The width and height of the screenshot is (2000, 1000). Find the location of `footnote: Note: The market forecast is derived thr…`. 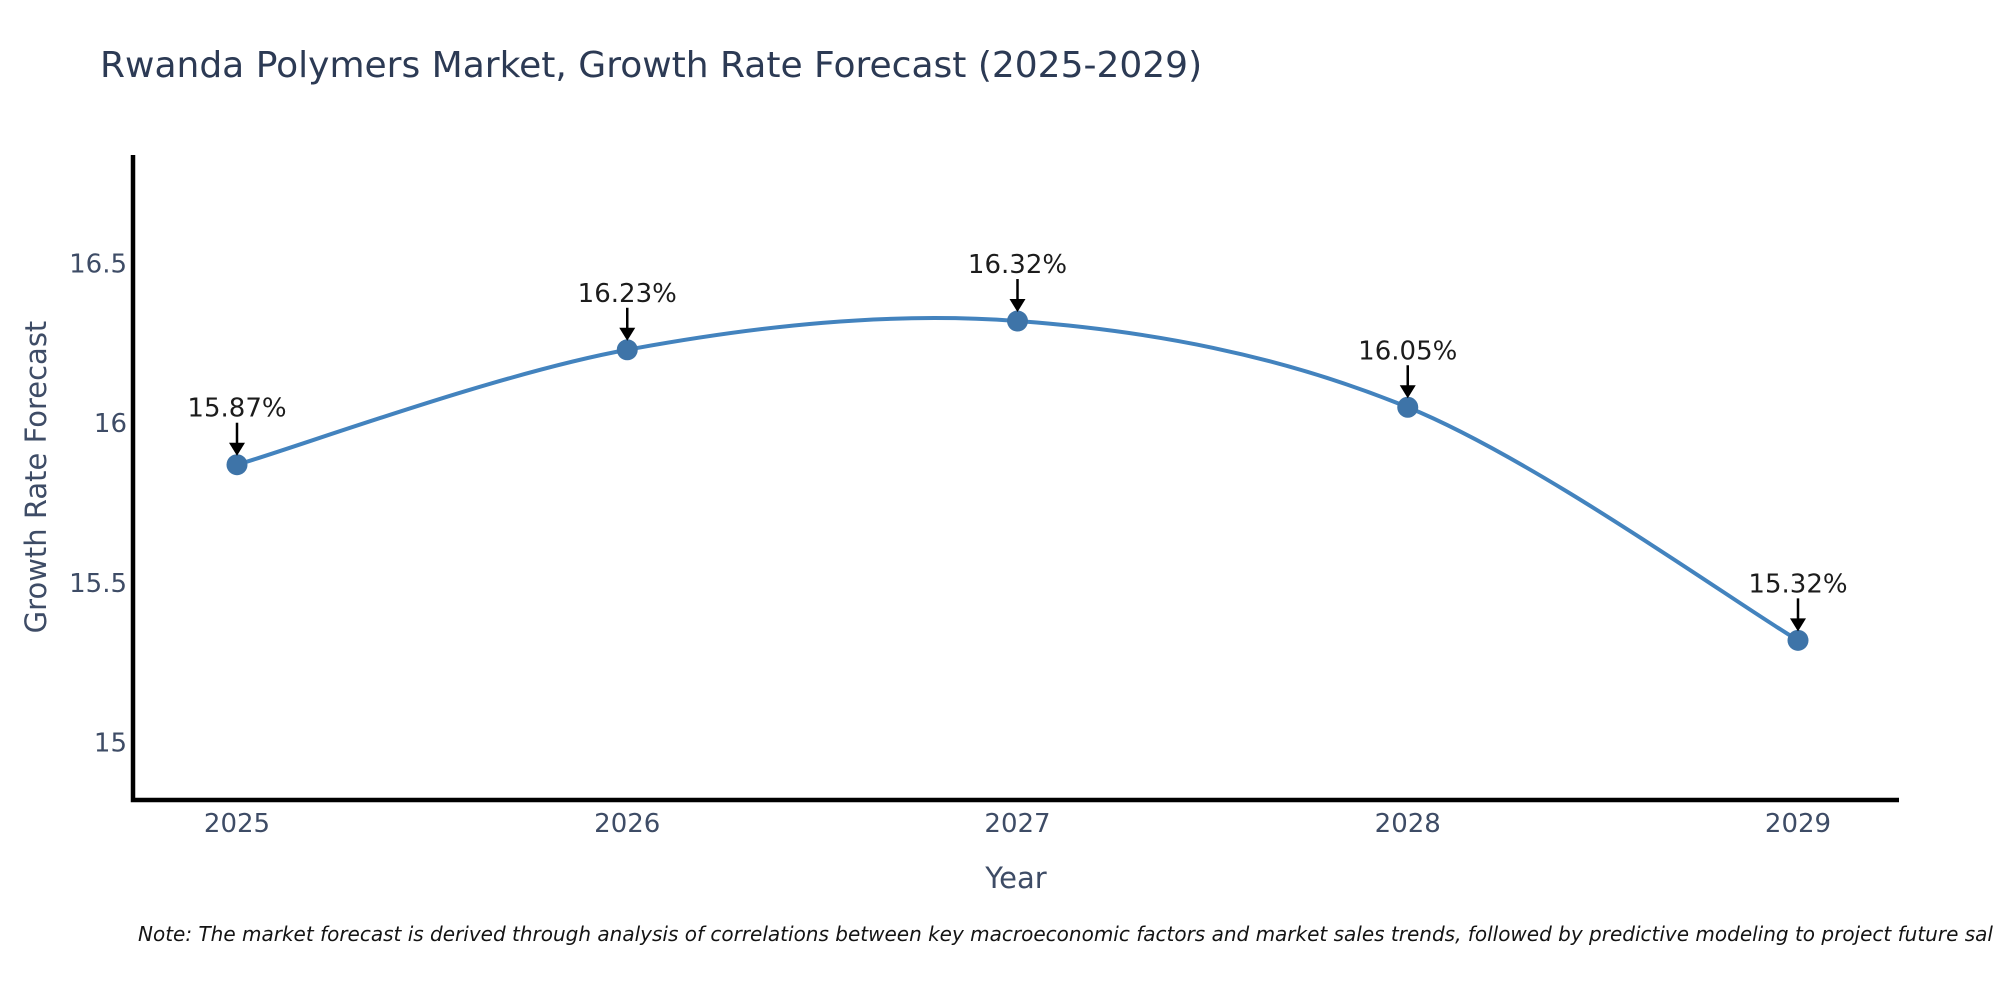

footnote: Note: The market forecast is derived thr… is located at coordinates (1065, 934).